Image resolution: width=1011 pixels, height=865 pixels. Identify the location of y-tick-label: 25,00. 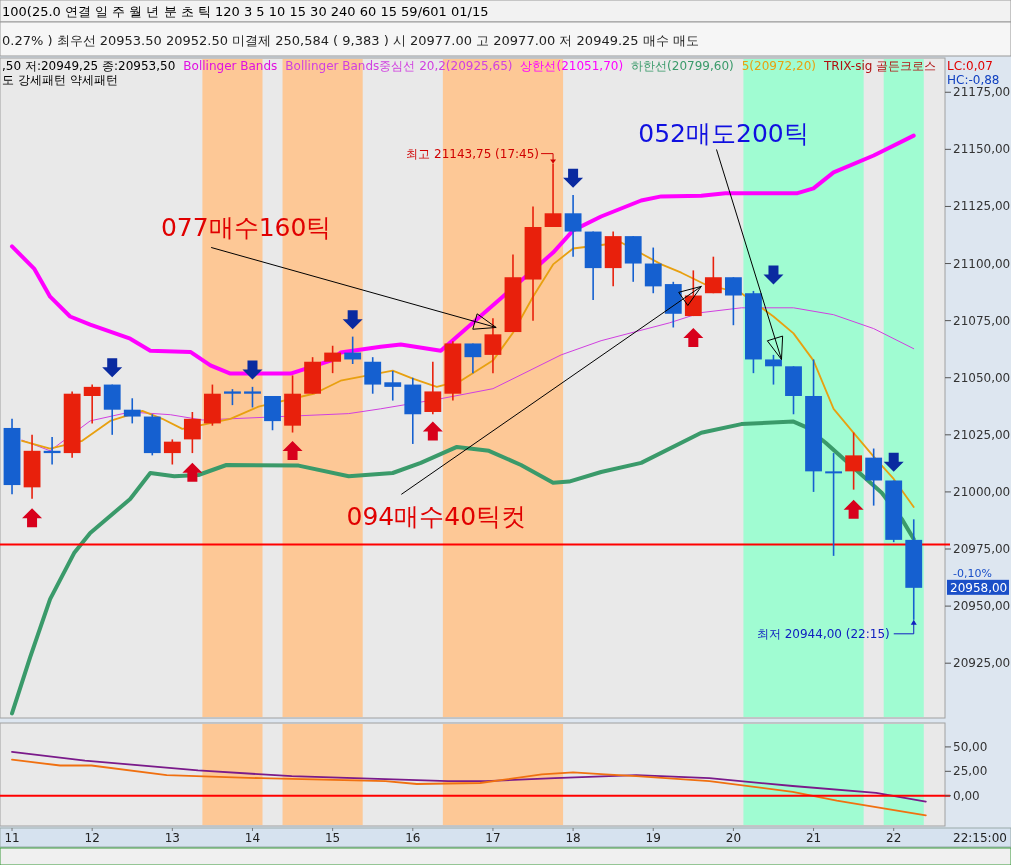
(970, 771).